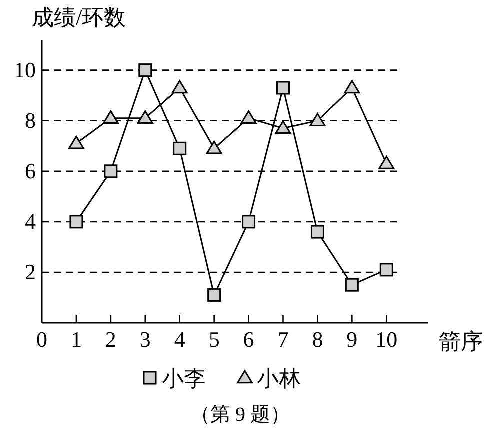 This screenshot has height=446, width=491. Describe the element at coordinates (76, 339) in the screenshot. I see `x-tick-label: 1` at that location.